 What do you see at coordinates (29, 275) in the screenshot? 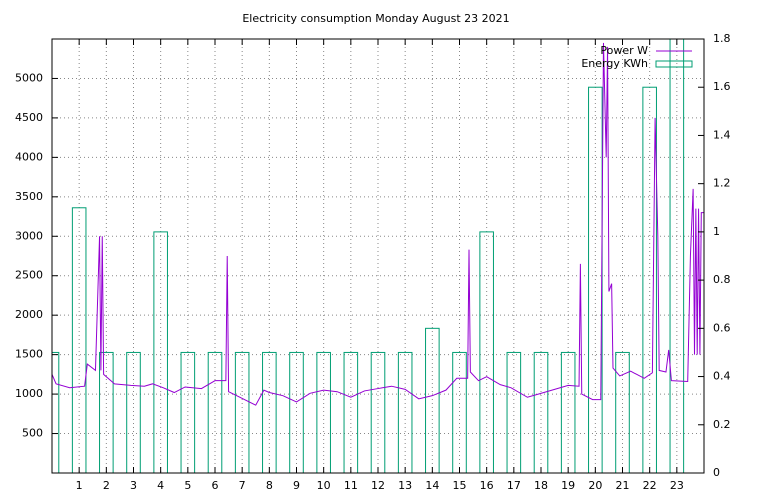
I see `y-tick-label: 2500` at bounding box center [29, 275].